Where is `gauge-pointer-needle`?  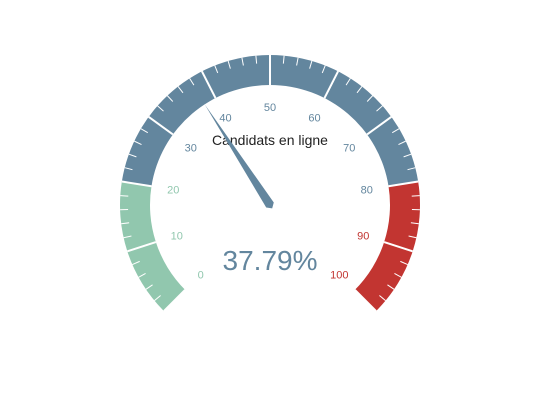 gauge-pointer-needle is located at coordinates (239, 156).